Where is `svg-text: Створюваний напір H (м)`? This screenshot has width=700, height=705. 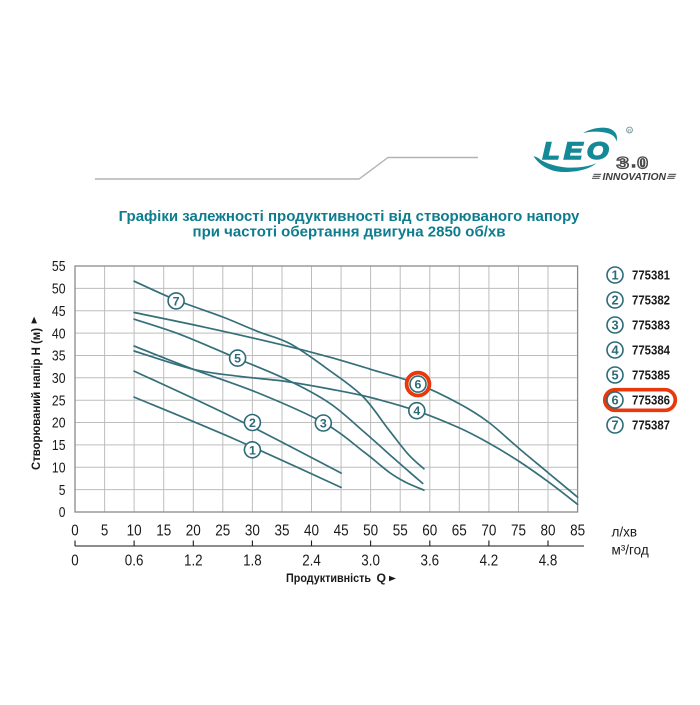
svg-text: Створюваний напір H (м) is located at coordinates (36, 399).